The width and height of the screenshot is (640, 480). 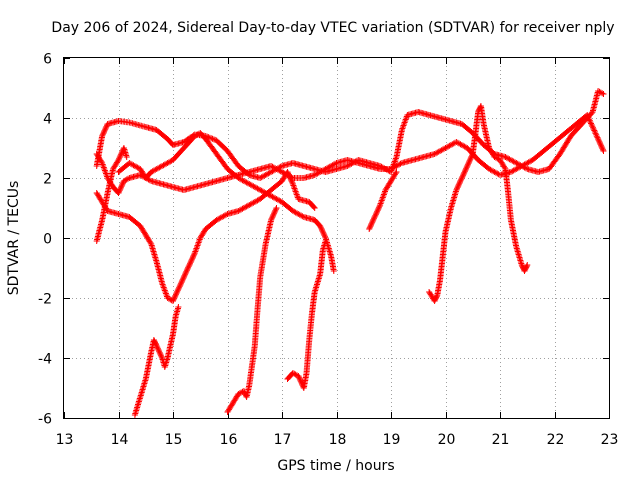 What do you see at coordinates (47, 60) in the screenshot?
I see `y-tick-label: 6` at bounding box center [47, 60].